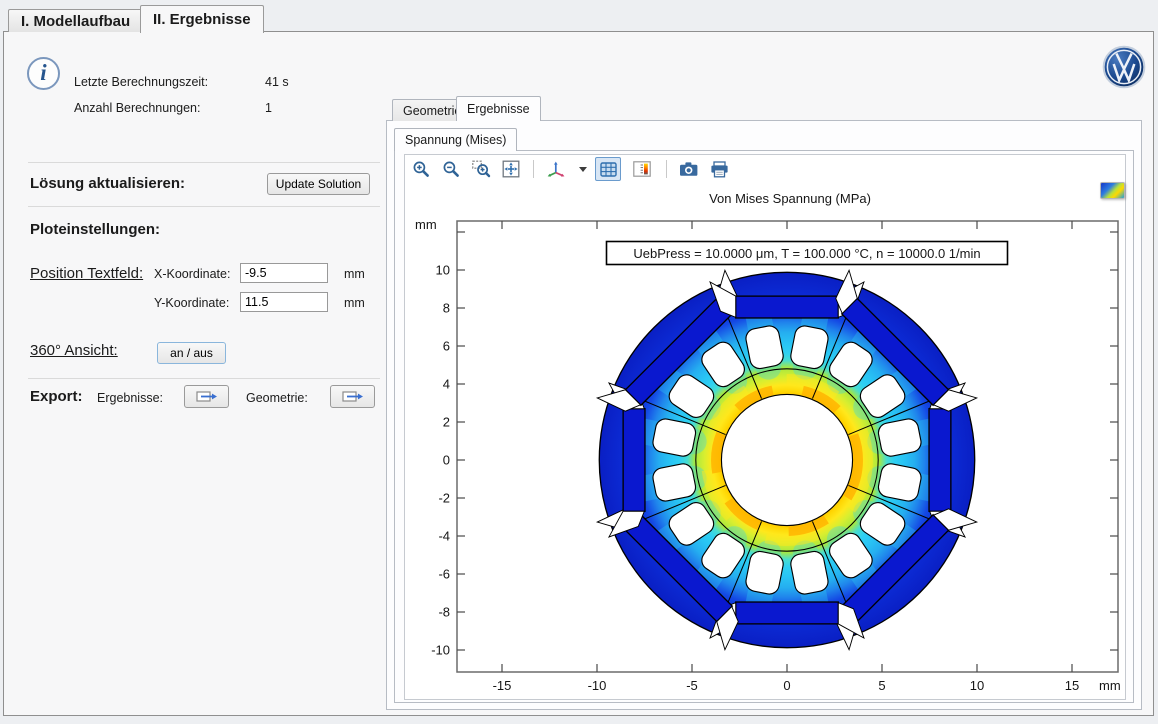  I want to click on x-coordinate-label: X-Koordinate:, so click(192, 274).